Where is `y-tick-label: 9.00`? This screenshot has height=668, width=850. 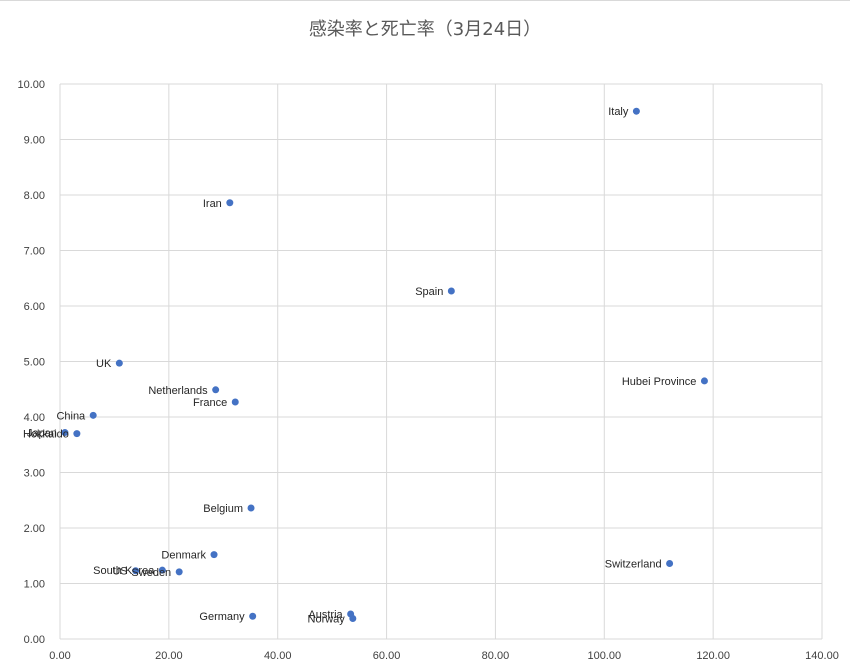
y-tick-label: 9.00 is located at coordinates (34, 141).